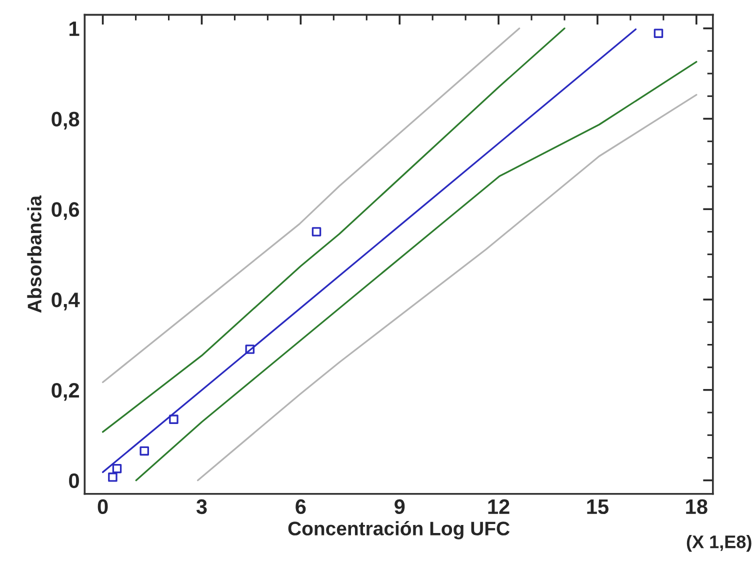 This screenshot has height=569, width=756. Describe the element at coordinates (301, 506) in the screenshot. I see `x-tick-label: 6` at that location.